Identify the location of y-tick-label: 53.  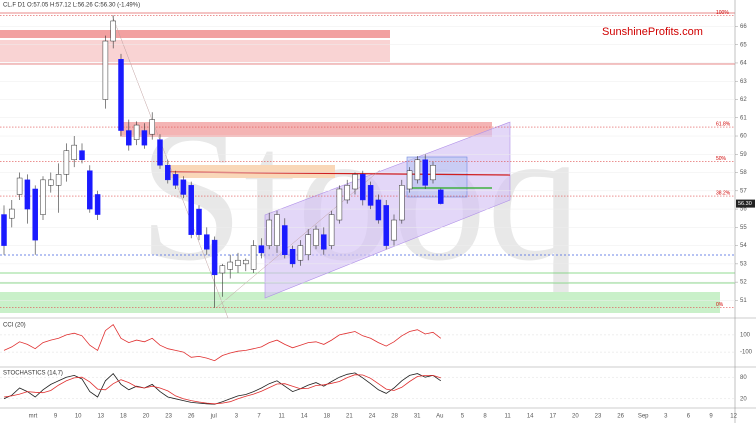
(743, 264).